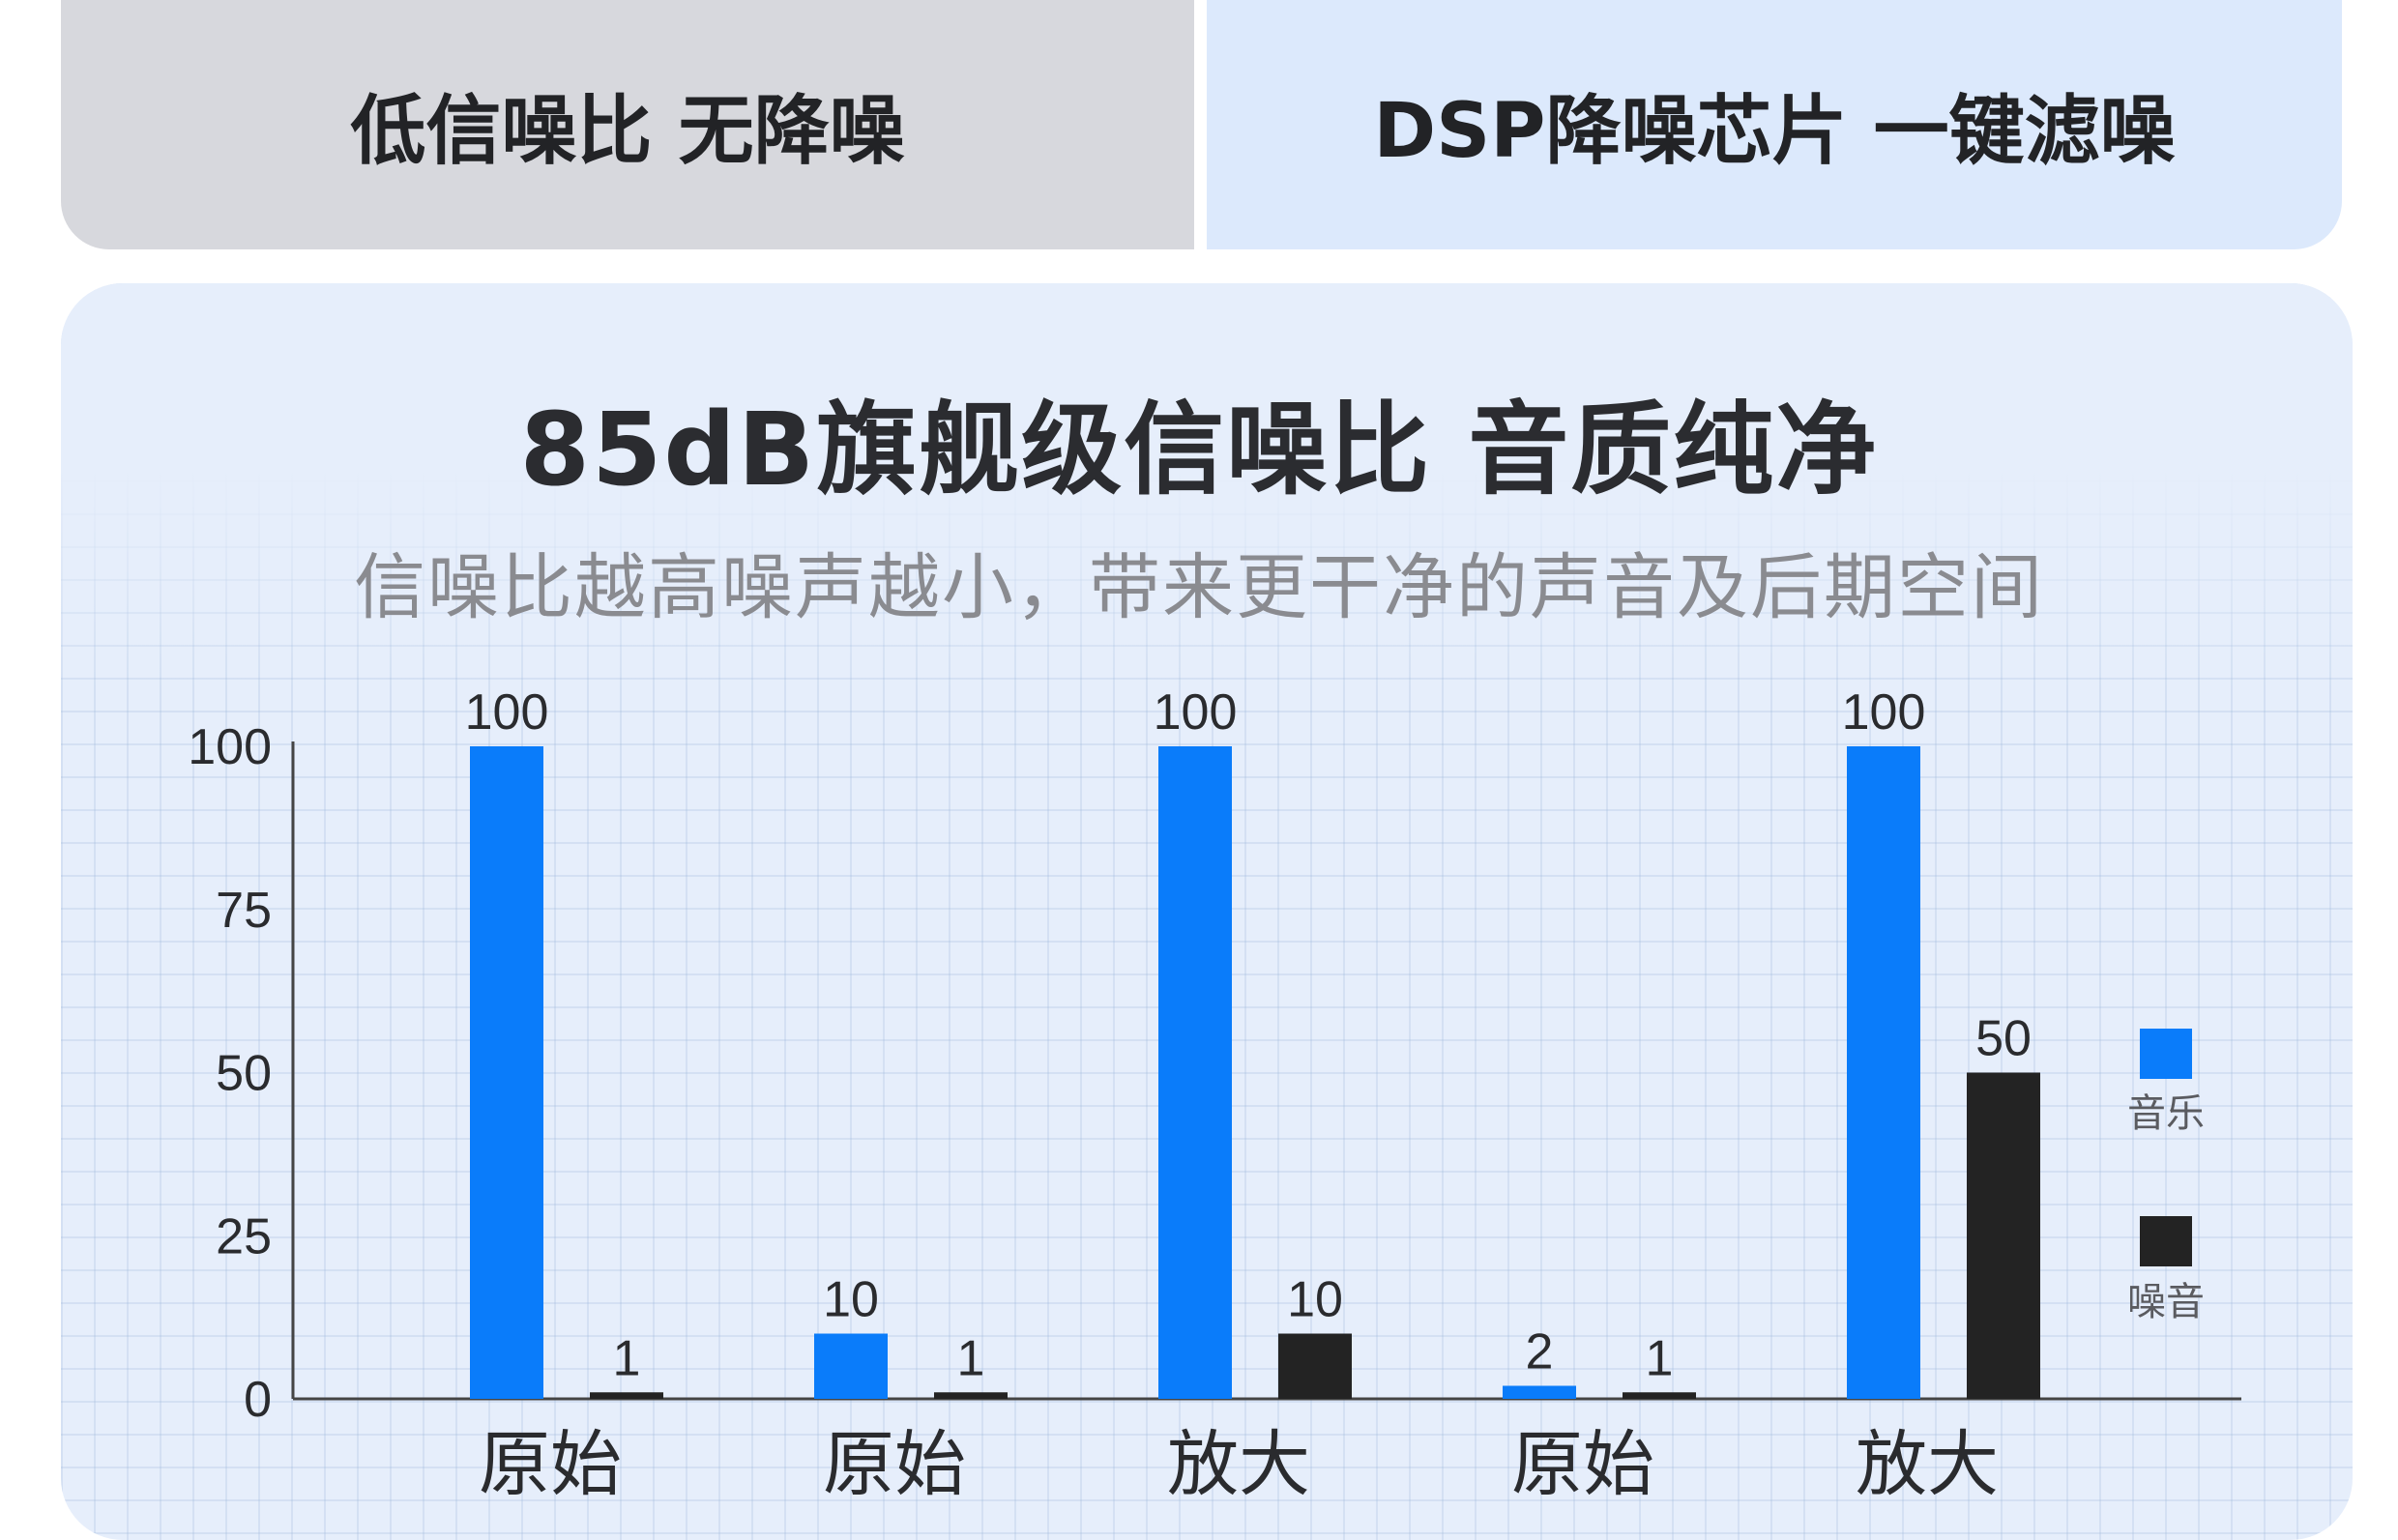 This screenshot has height=1540, width=2398. What do you see at coordinates (2166, 1302) in the screenshot?
I see `legend-label: 噪音` at bounding box center [2166, 1302].